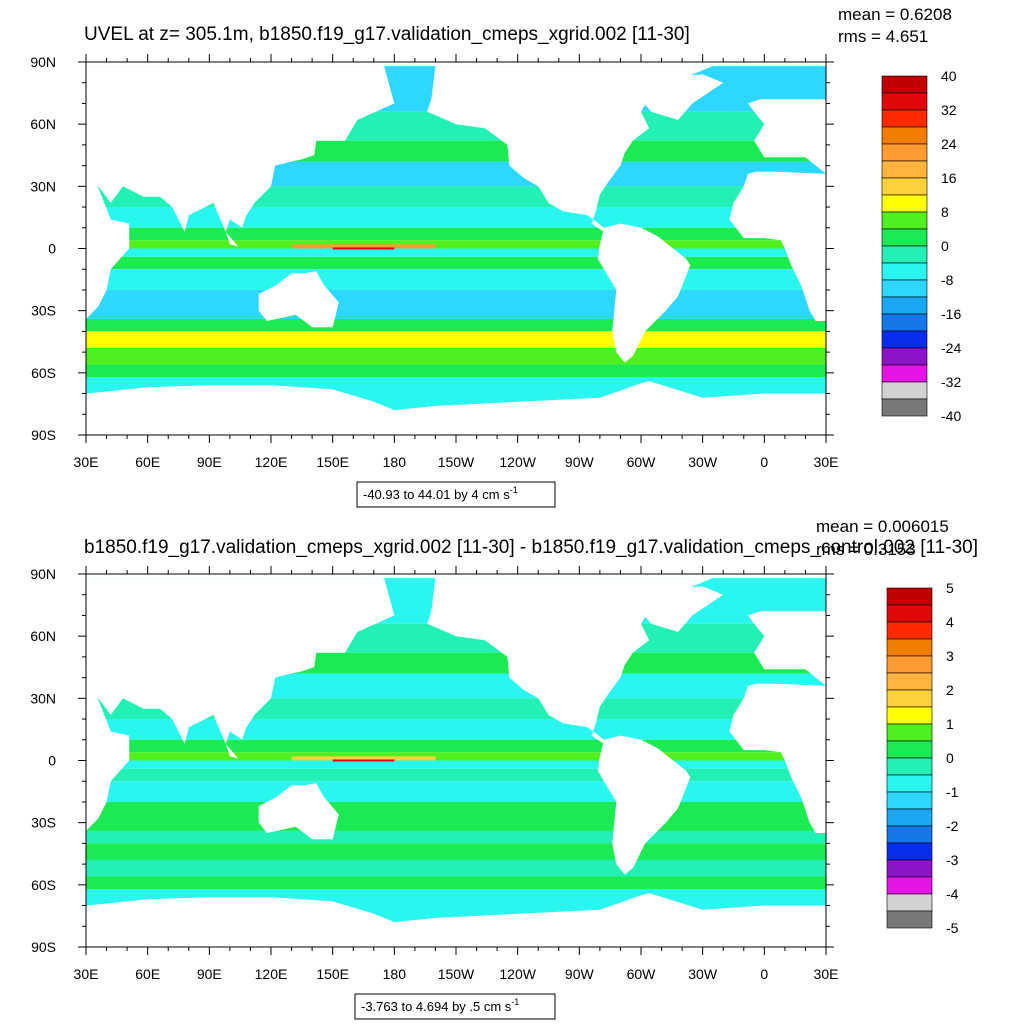  Describe the element at coordinates (950, 588) in the screenshot. I see `colorbar-label-0: 5` at that location.